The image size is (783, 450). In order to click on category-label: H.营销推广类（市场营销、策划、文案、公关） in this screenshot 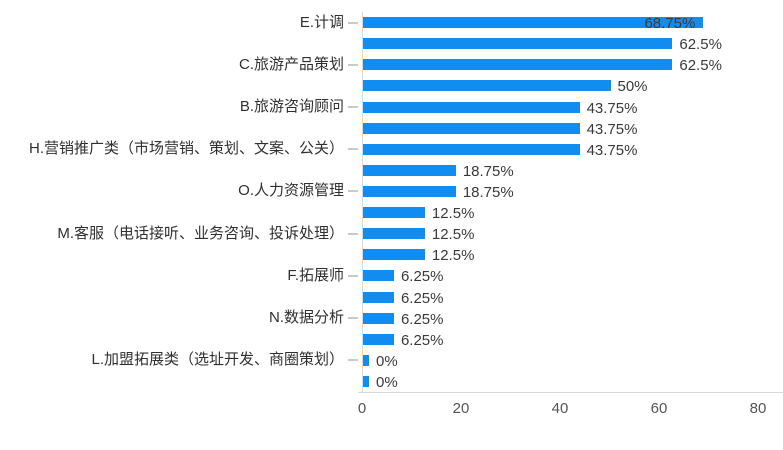, I will do `click(186, 149)`.